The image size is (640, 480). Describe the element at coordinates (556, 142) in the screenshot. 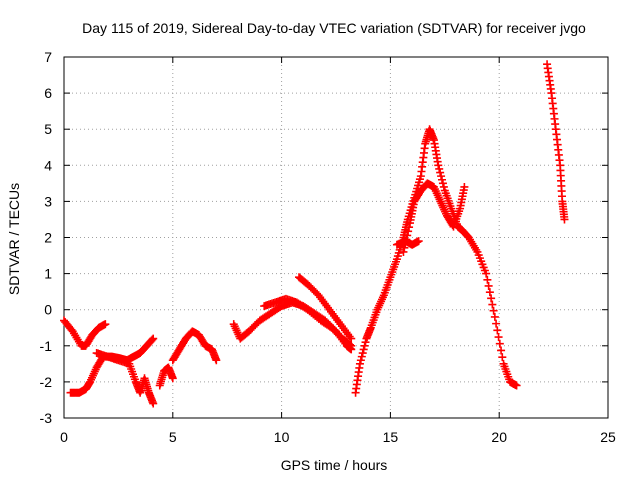

I see `series-track-l` at that location.